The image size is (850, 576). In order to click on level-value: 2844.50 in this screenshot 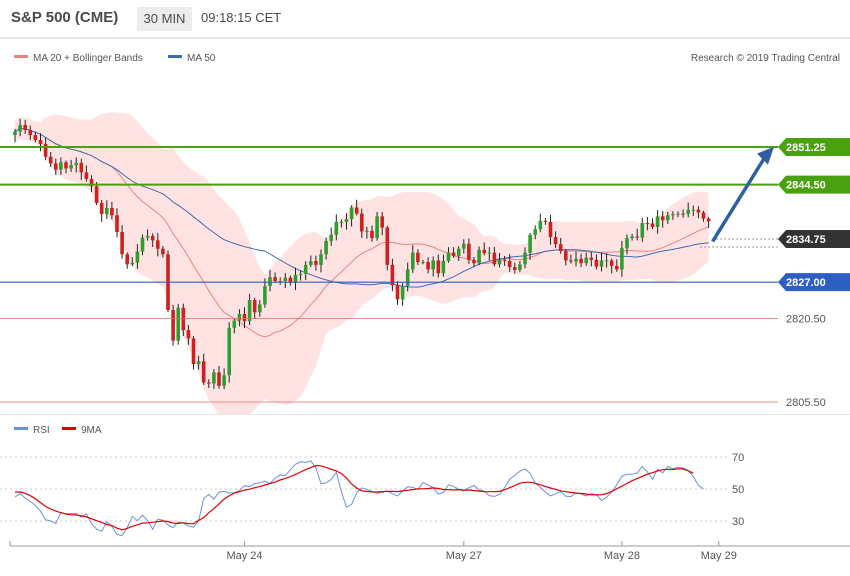, I will do `click(806, 186)`.